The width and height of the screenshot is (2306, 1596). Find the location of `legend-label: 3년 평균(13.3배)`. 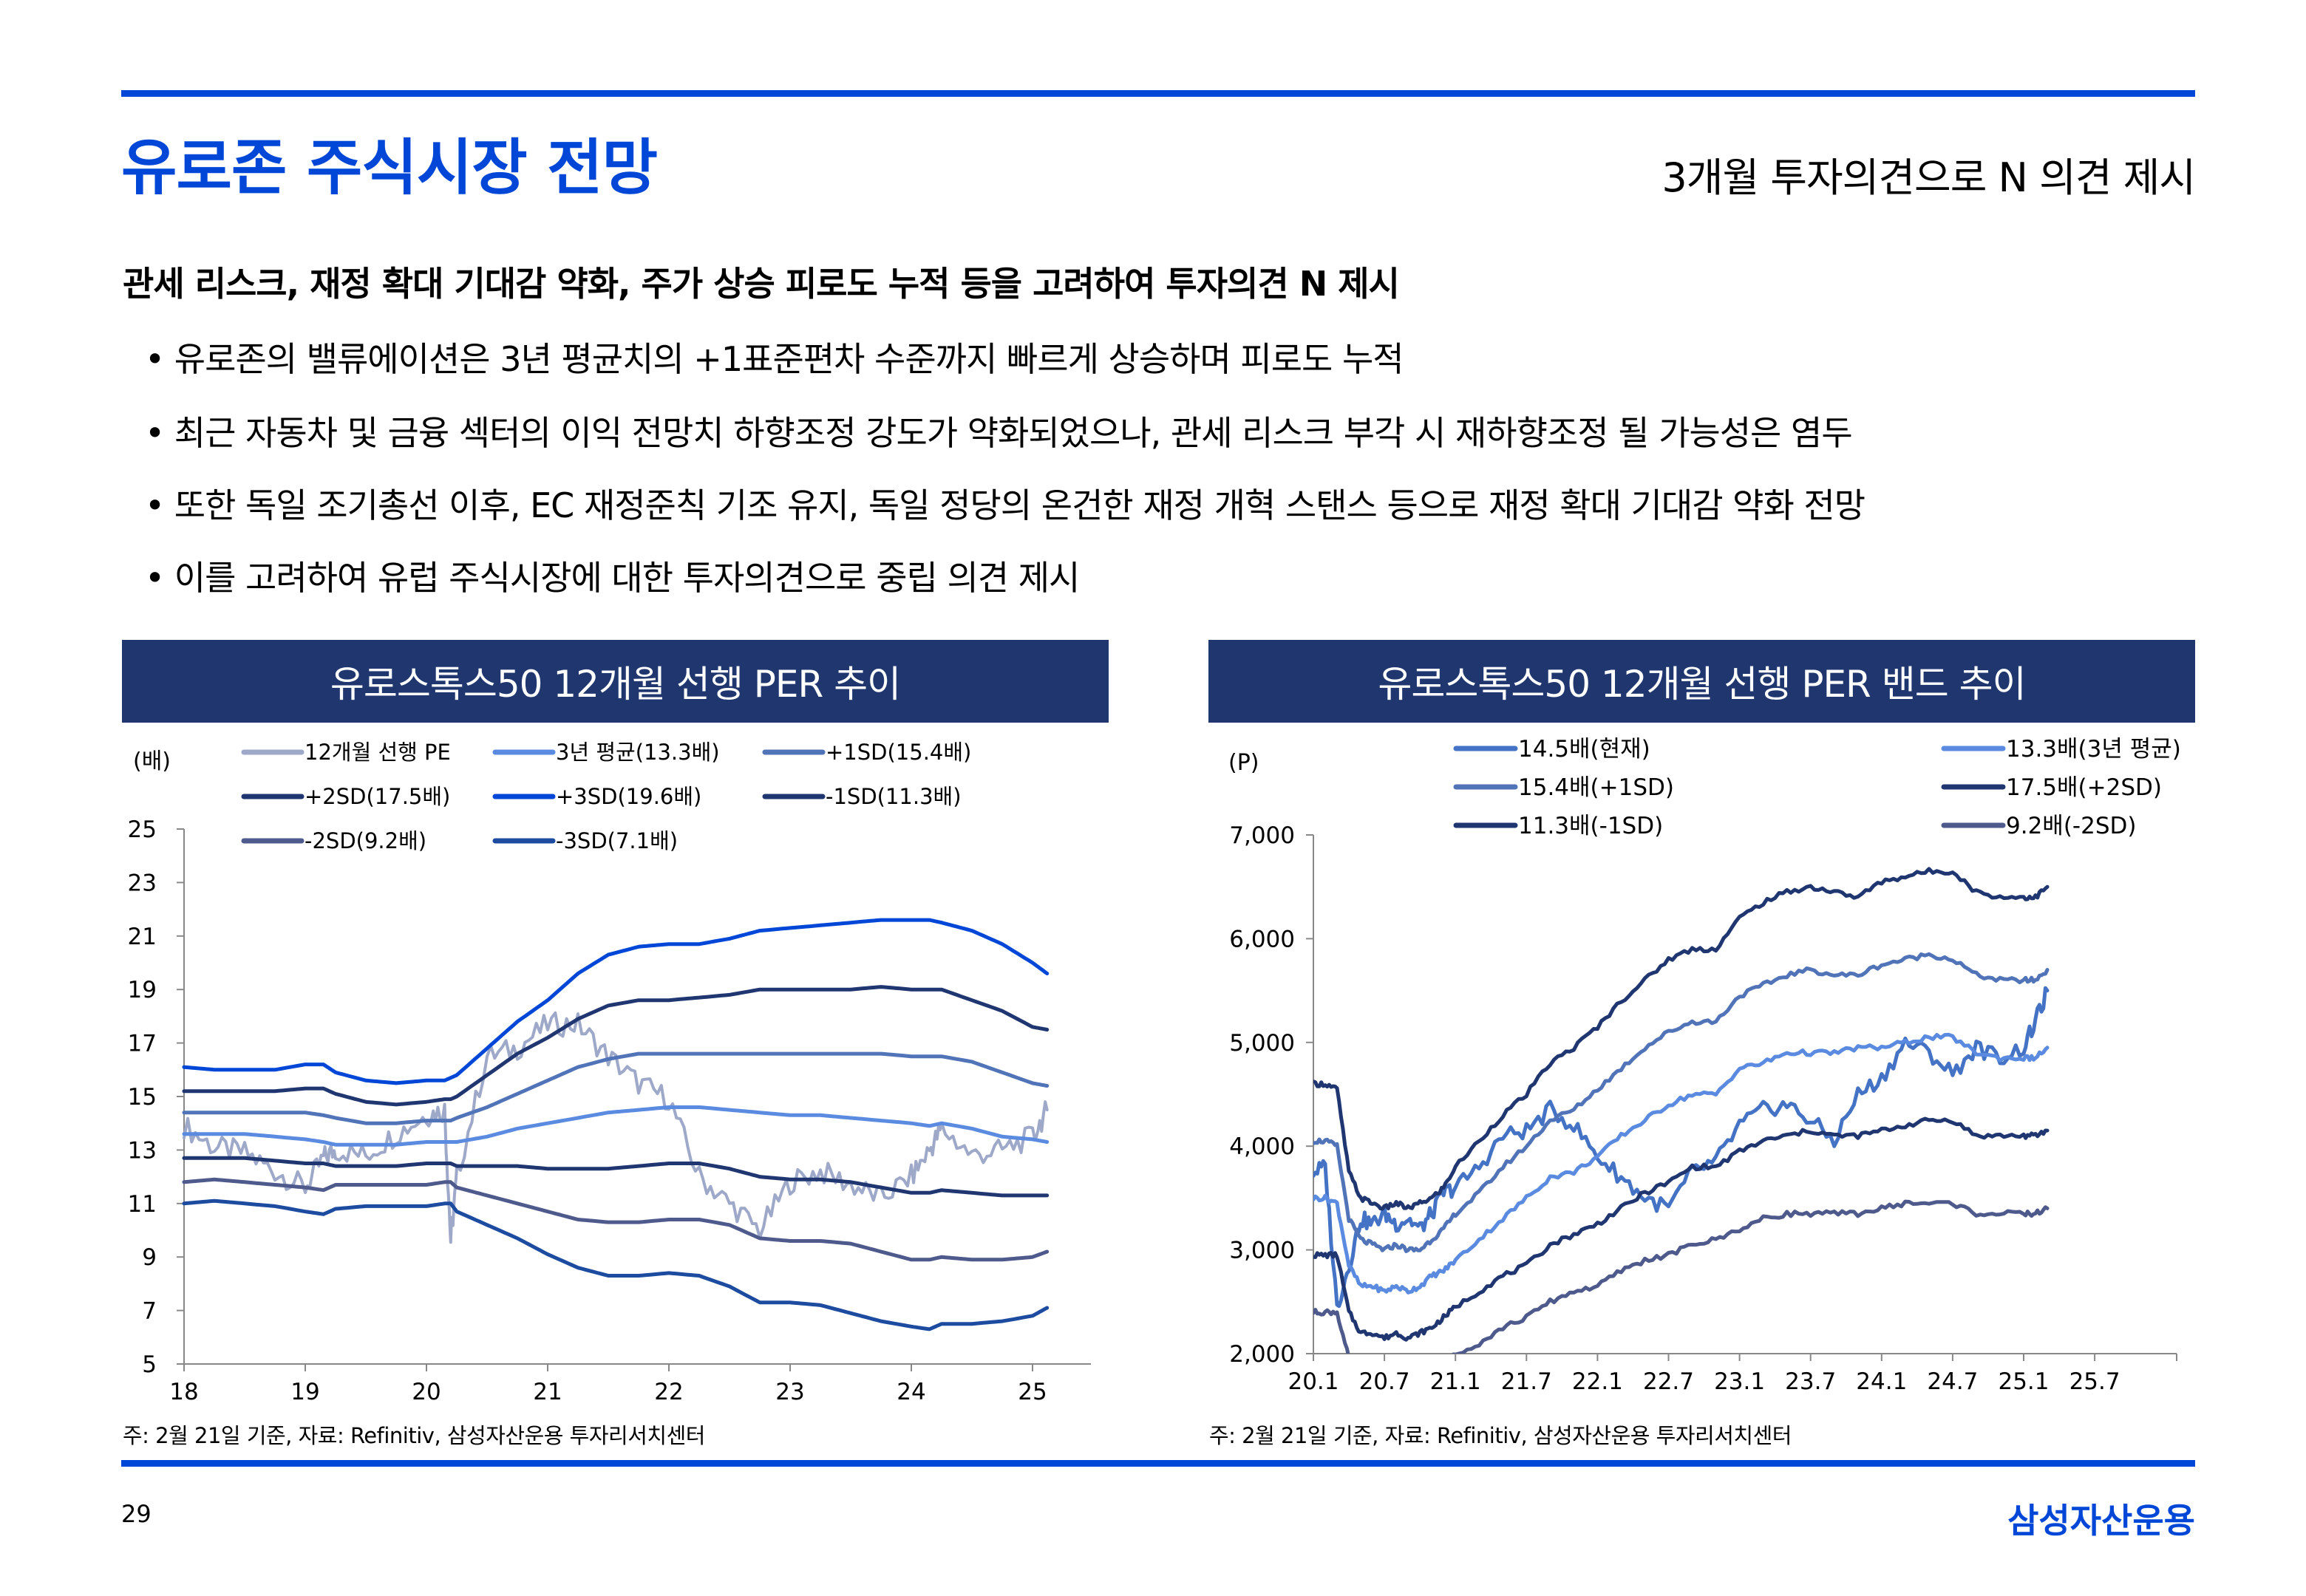

legend-label: 3년 평균(13.3배) is located at coordinates (638, 752).